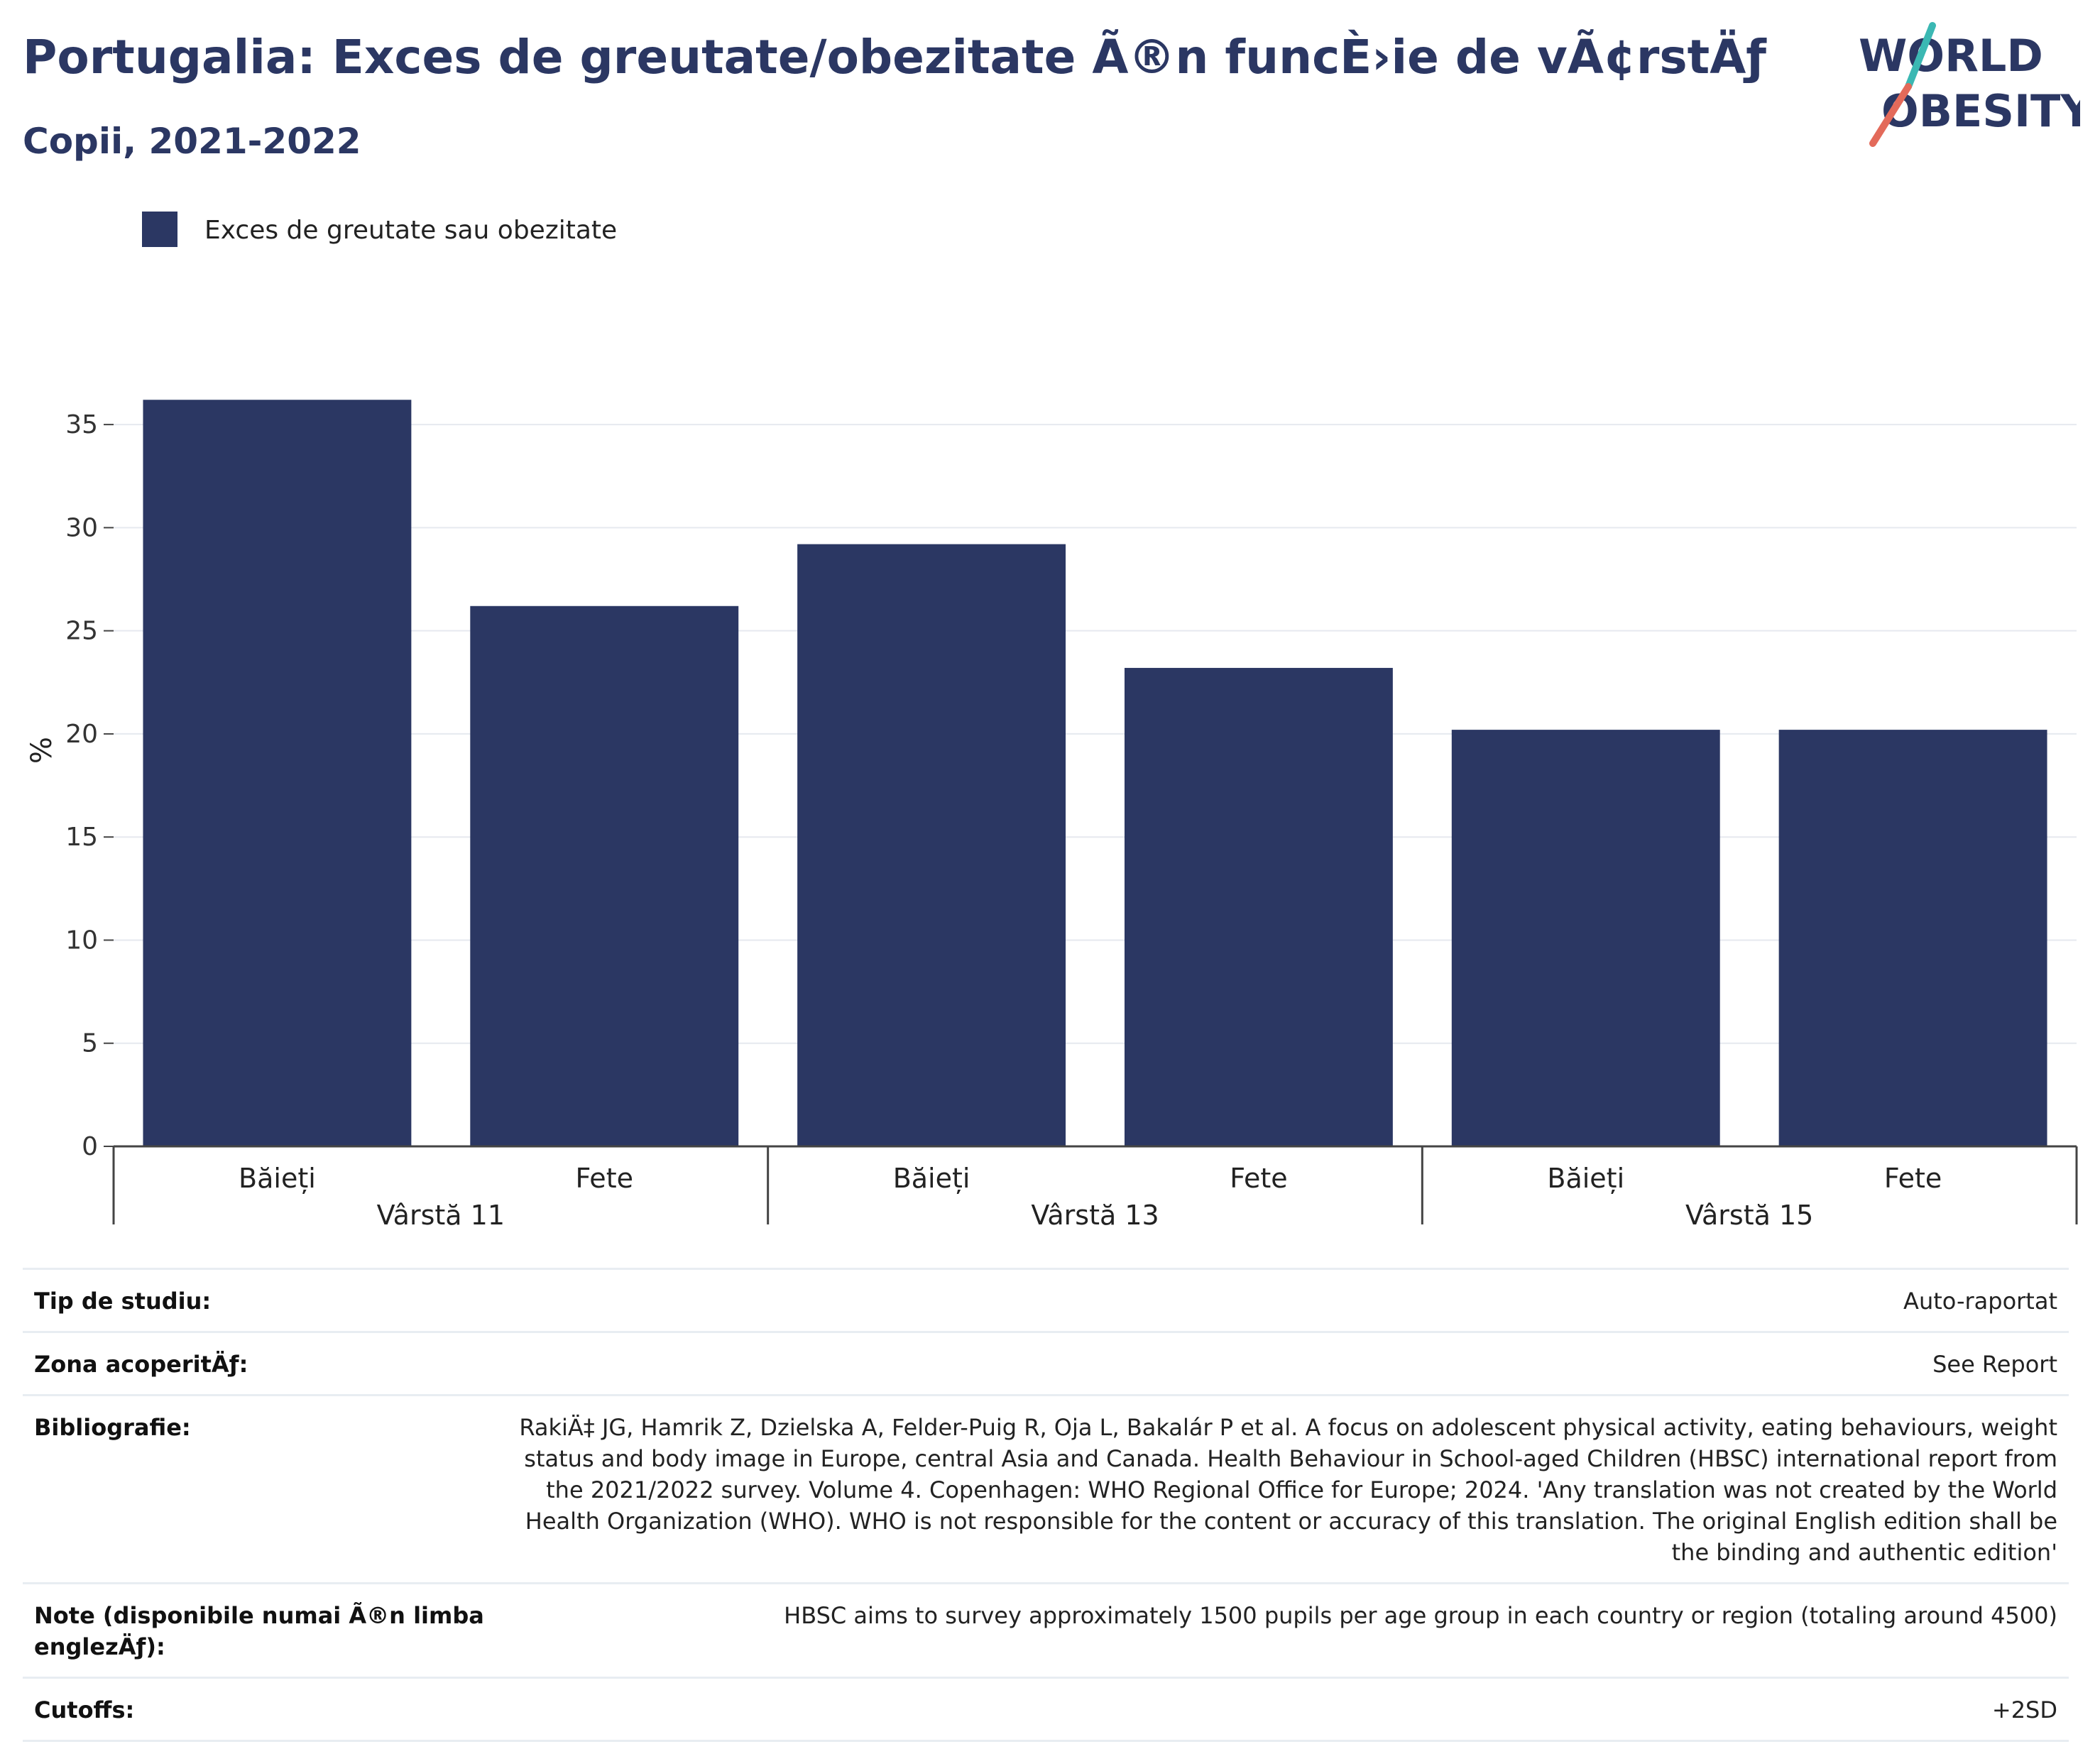 The image size is (2100, 1749). I want to click on y-tick-label: 0, so click(90, 1146).